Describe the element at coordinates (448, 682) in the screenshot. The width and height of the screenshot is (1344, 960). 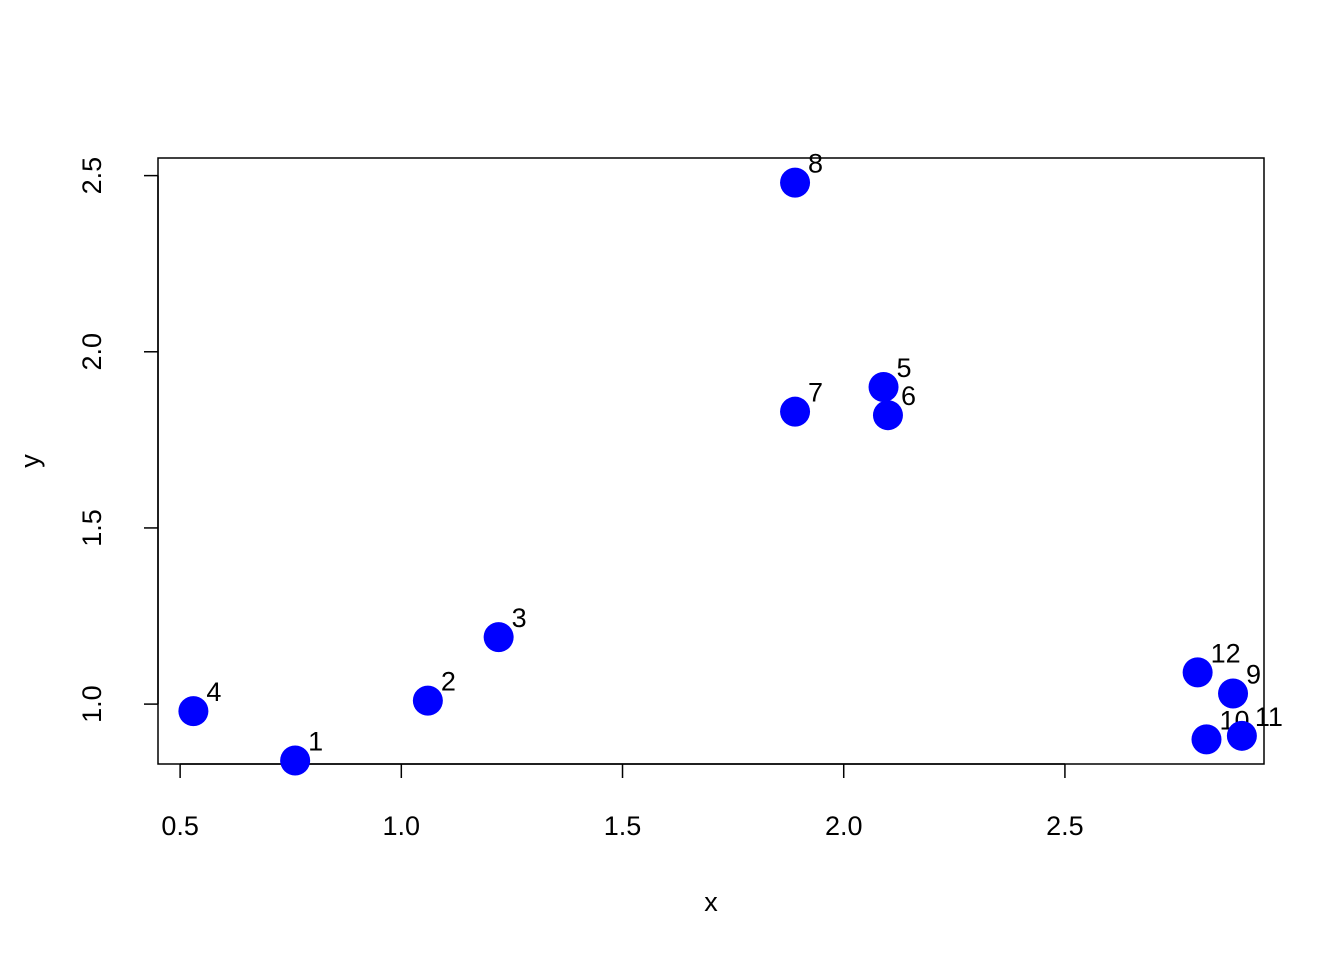
I see `point-label: 2` at that location.